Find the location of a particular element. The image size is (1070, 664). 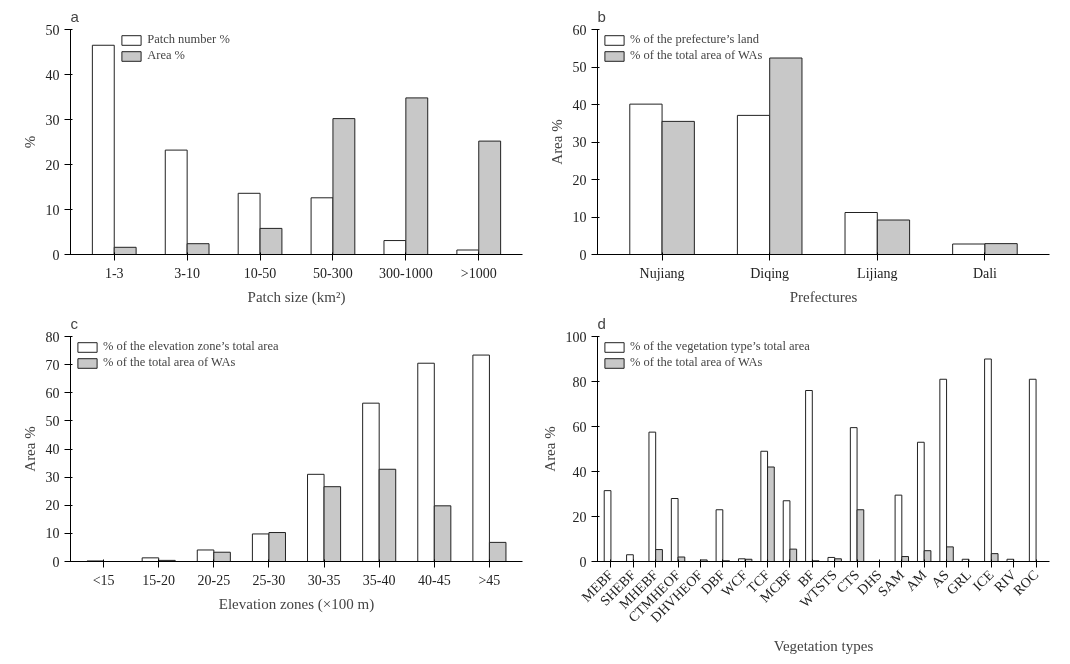

x-tick-label: 1-3 is located at coordinates (114, 273).